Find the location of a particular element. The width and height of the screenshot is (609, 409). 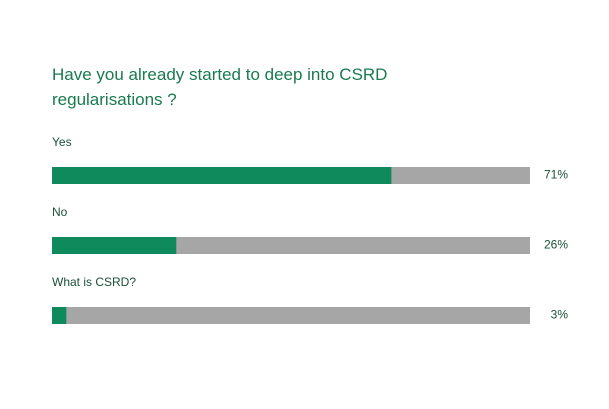

category-label: No is located at coordinates (60, 212).